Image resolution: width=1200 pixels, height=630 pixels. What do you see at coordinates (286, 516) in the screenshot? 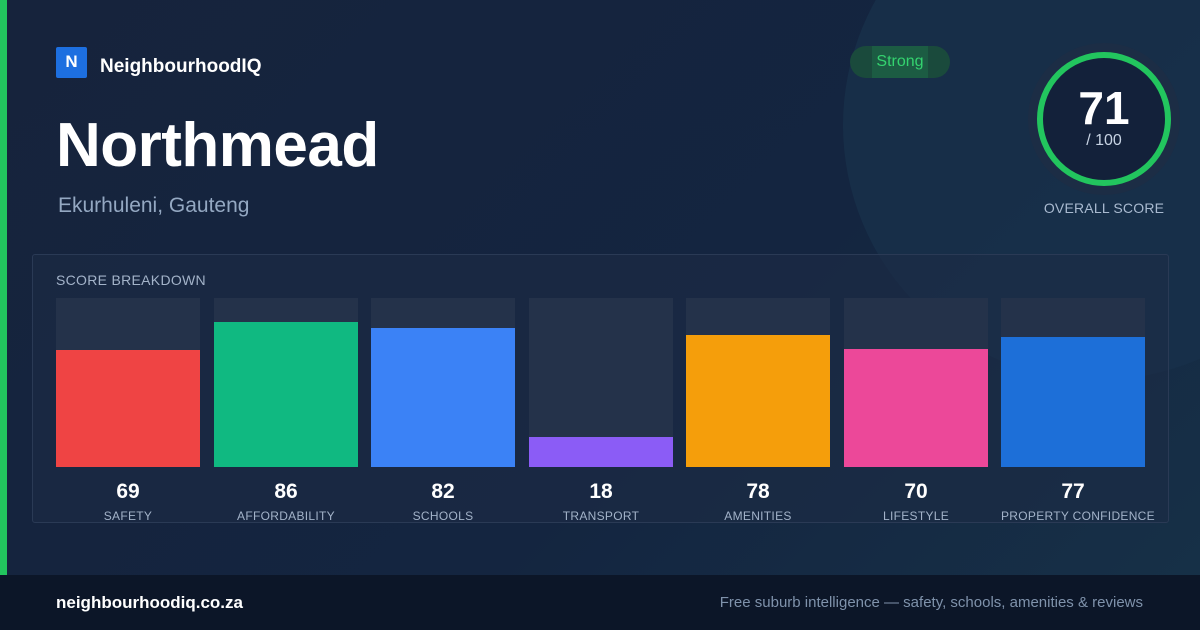
I see `bar-label: AFFORDABILITY` at bounding box center [286, 516].